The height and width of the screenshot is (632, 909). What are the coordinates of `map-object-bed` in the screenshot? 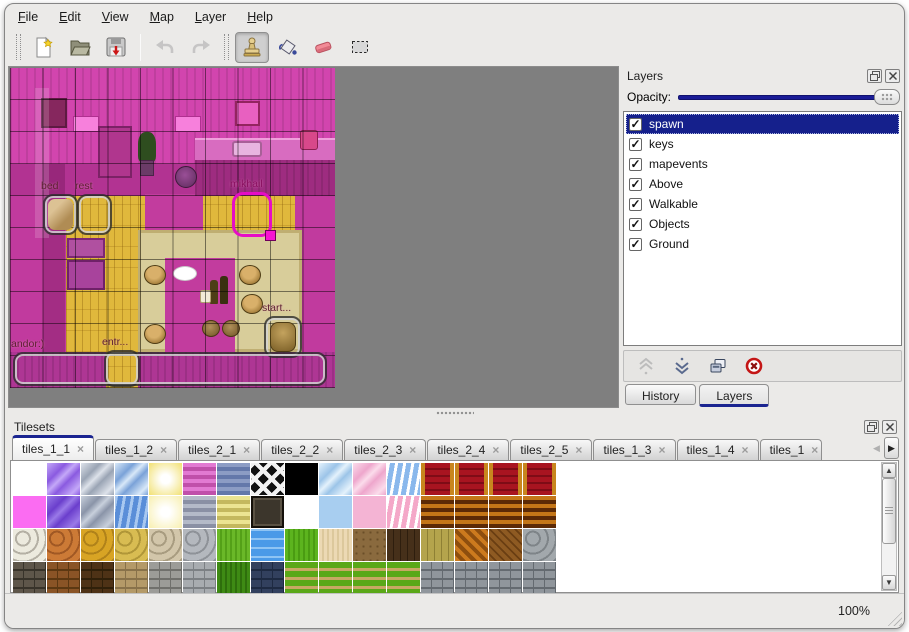 It's located at (60, 214).